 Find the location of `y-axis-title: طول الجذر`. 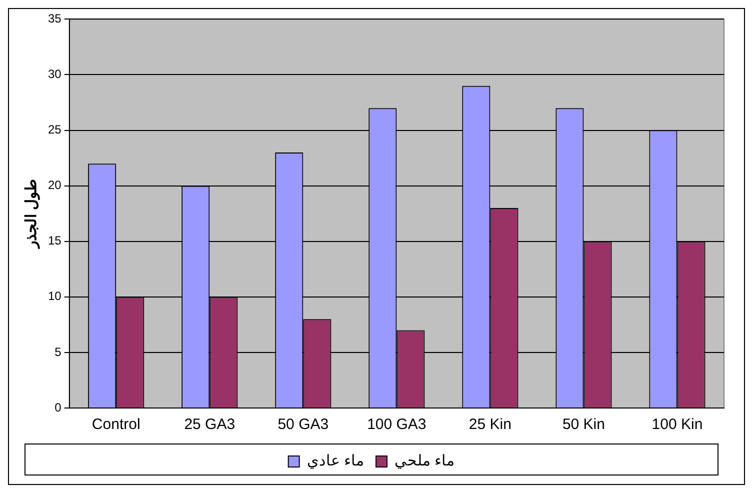

y-axis-title: طول الجذر is located at coordinates (31, 214).